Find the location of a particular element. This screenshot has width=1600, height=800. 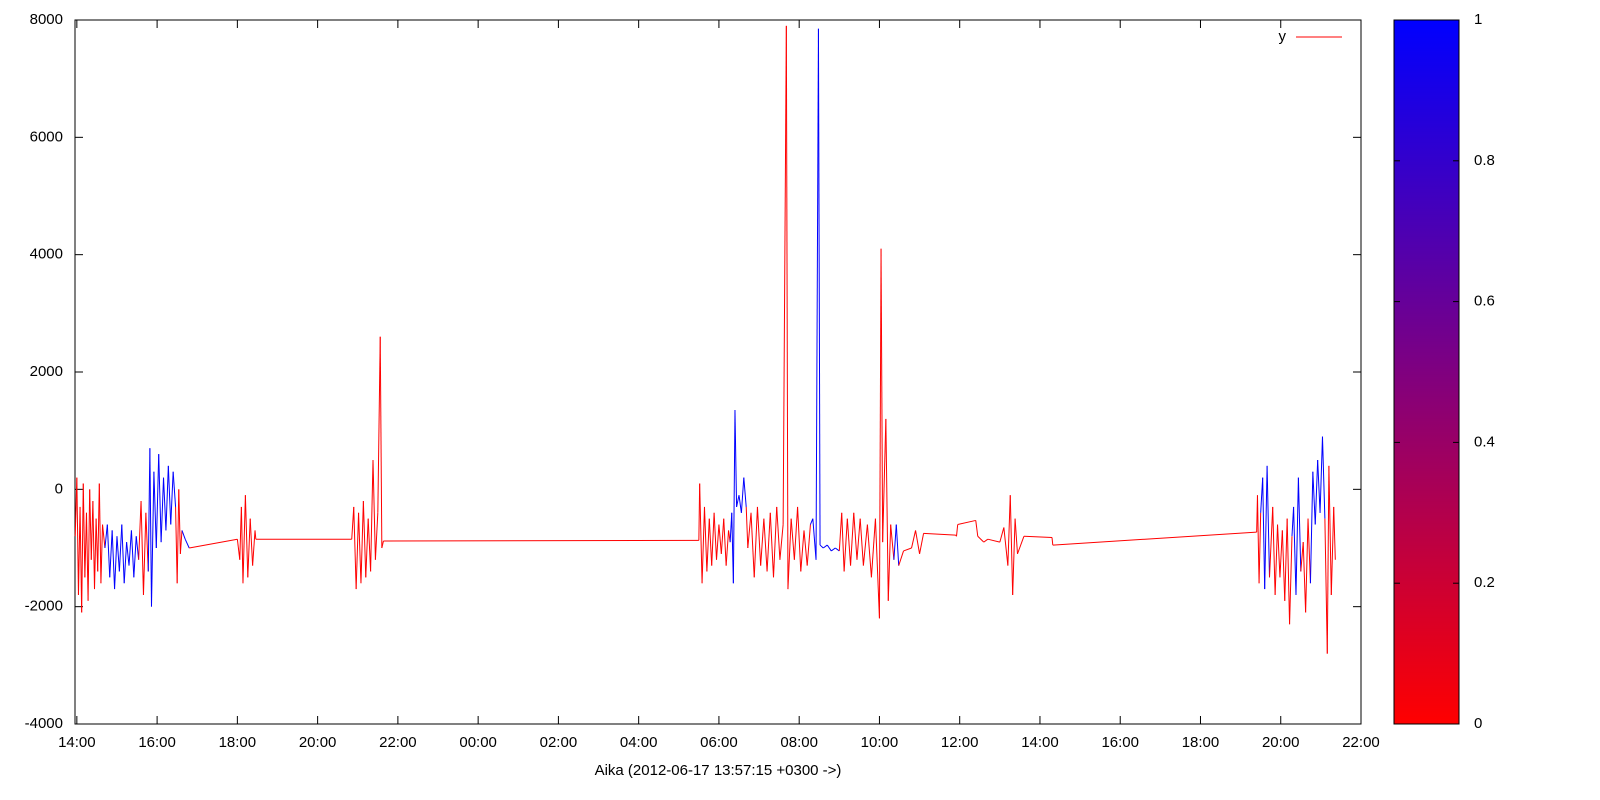

x-tick-label: 20:00 is located at coordinates (1281, 742).